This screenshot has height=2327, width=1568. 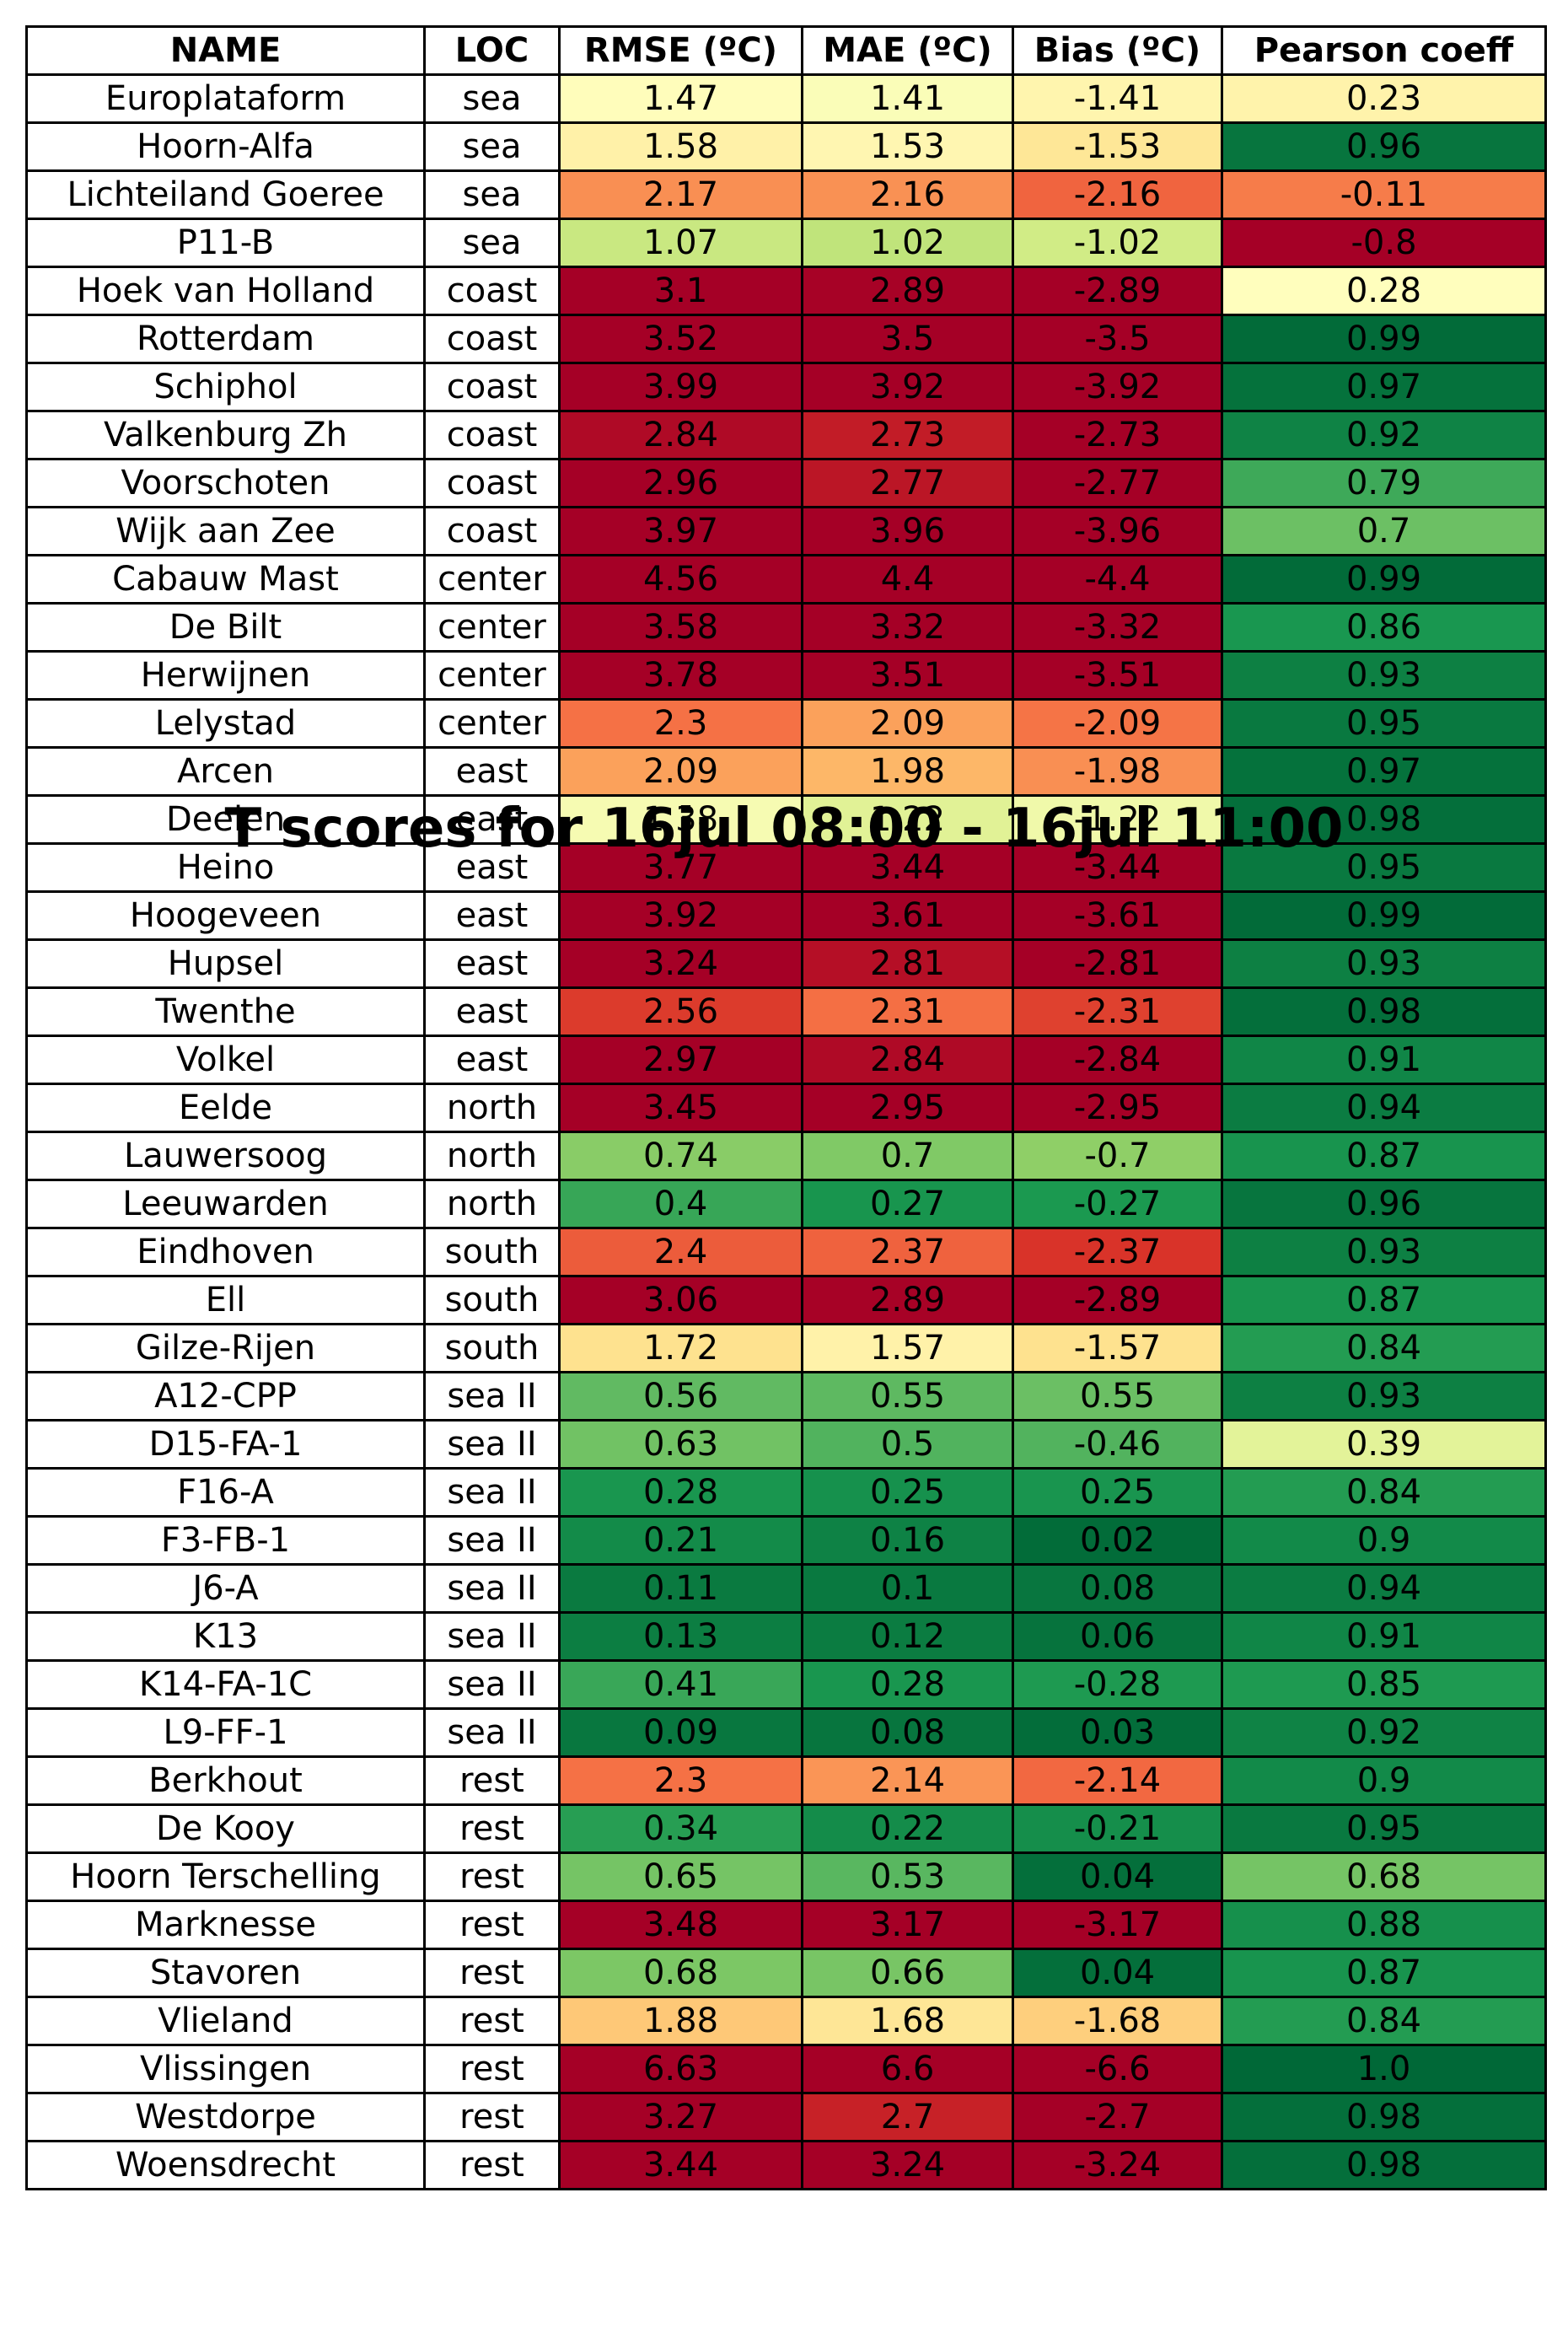 I want to click on table-row: De Kooy rest 0.34 0.22 -0.21 0.95, so click(x=786, y=1828).